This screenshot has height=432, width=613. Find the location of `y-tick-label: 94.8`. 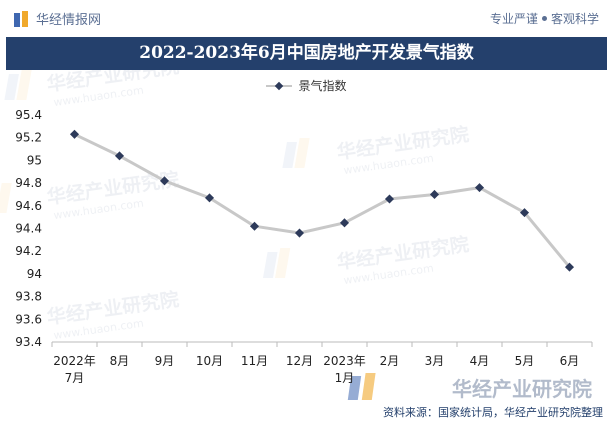

y-tick-label: 94.8 is located at coordinates (28, 183).